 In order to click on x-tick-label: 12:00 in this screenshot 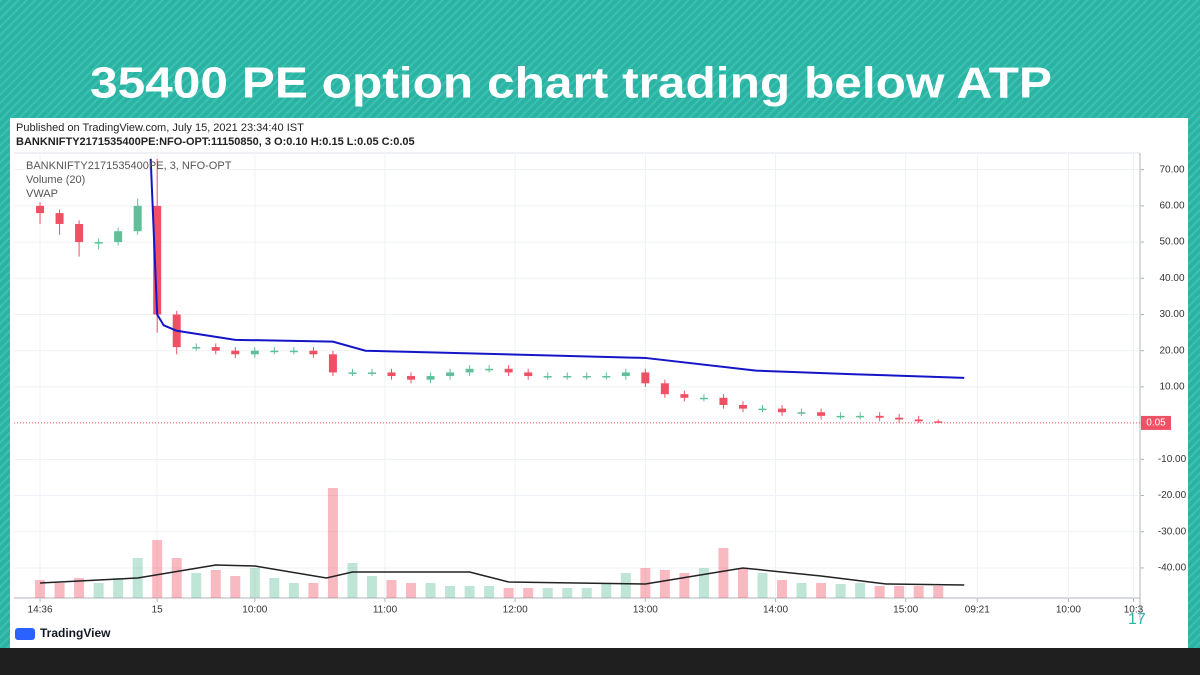, I will do `click(515, 610)`.